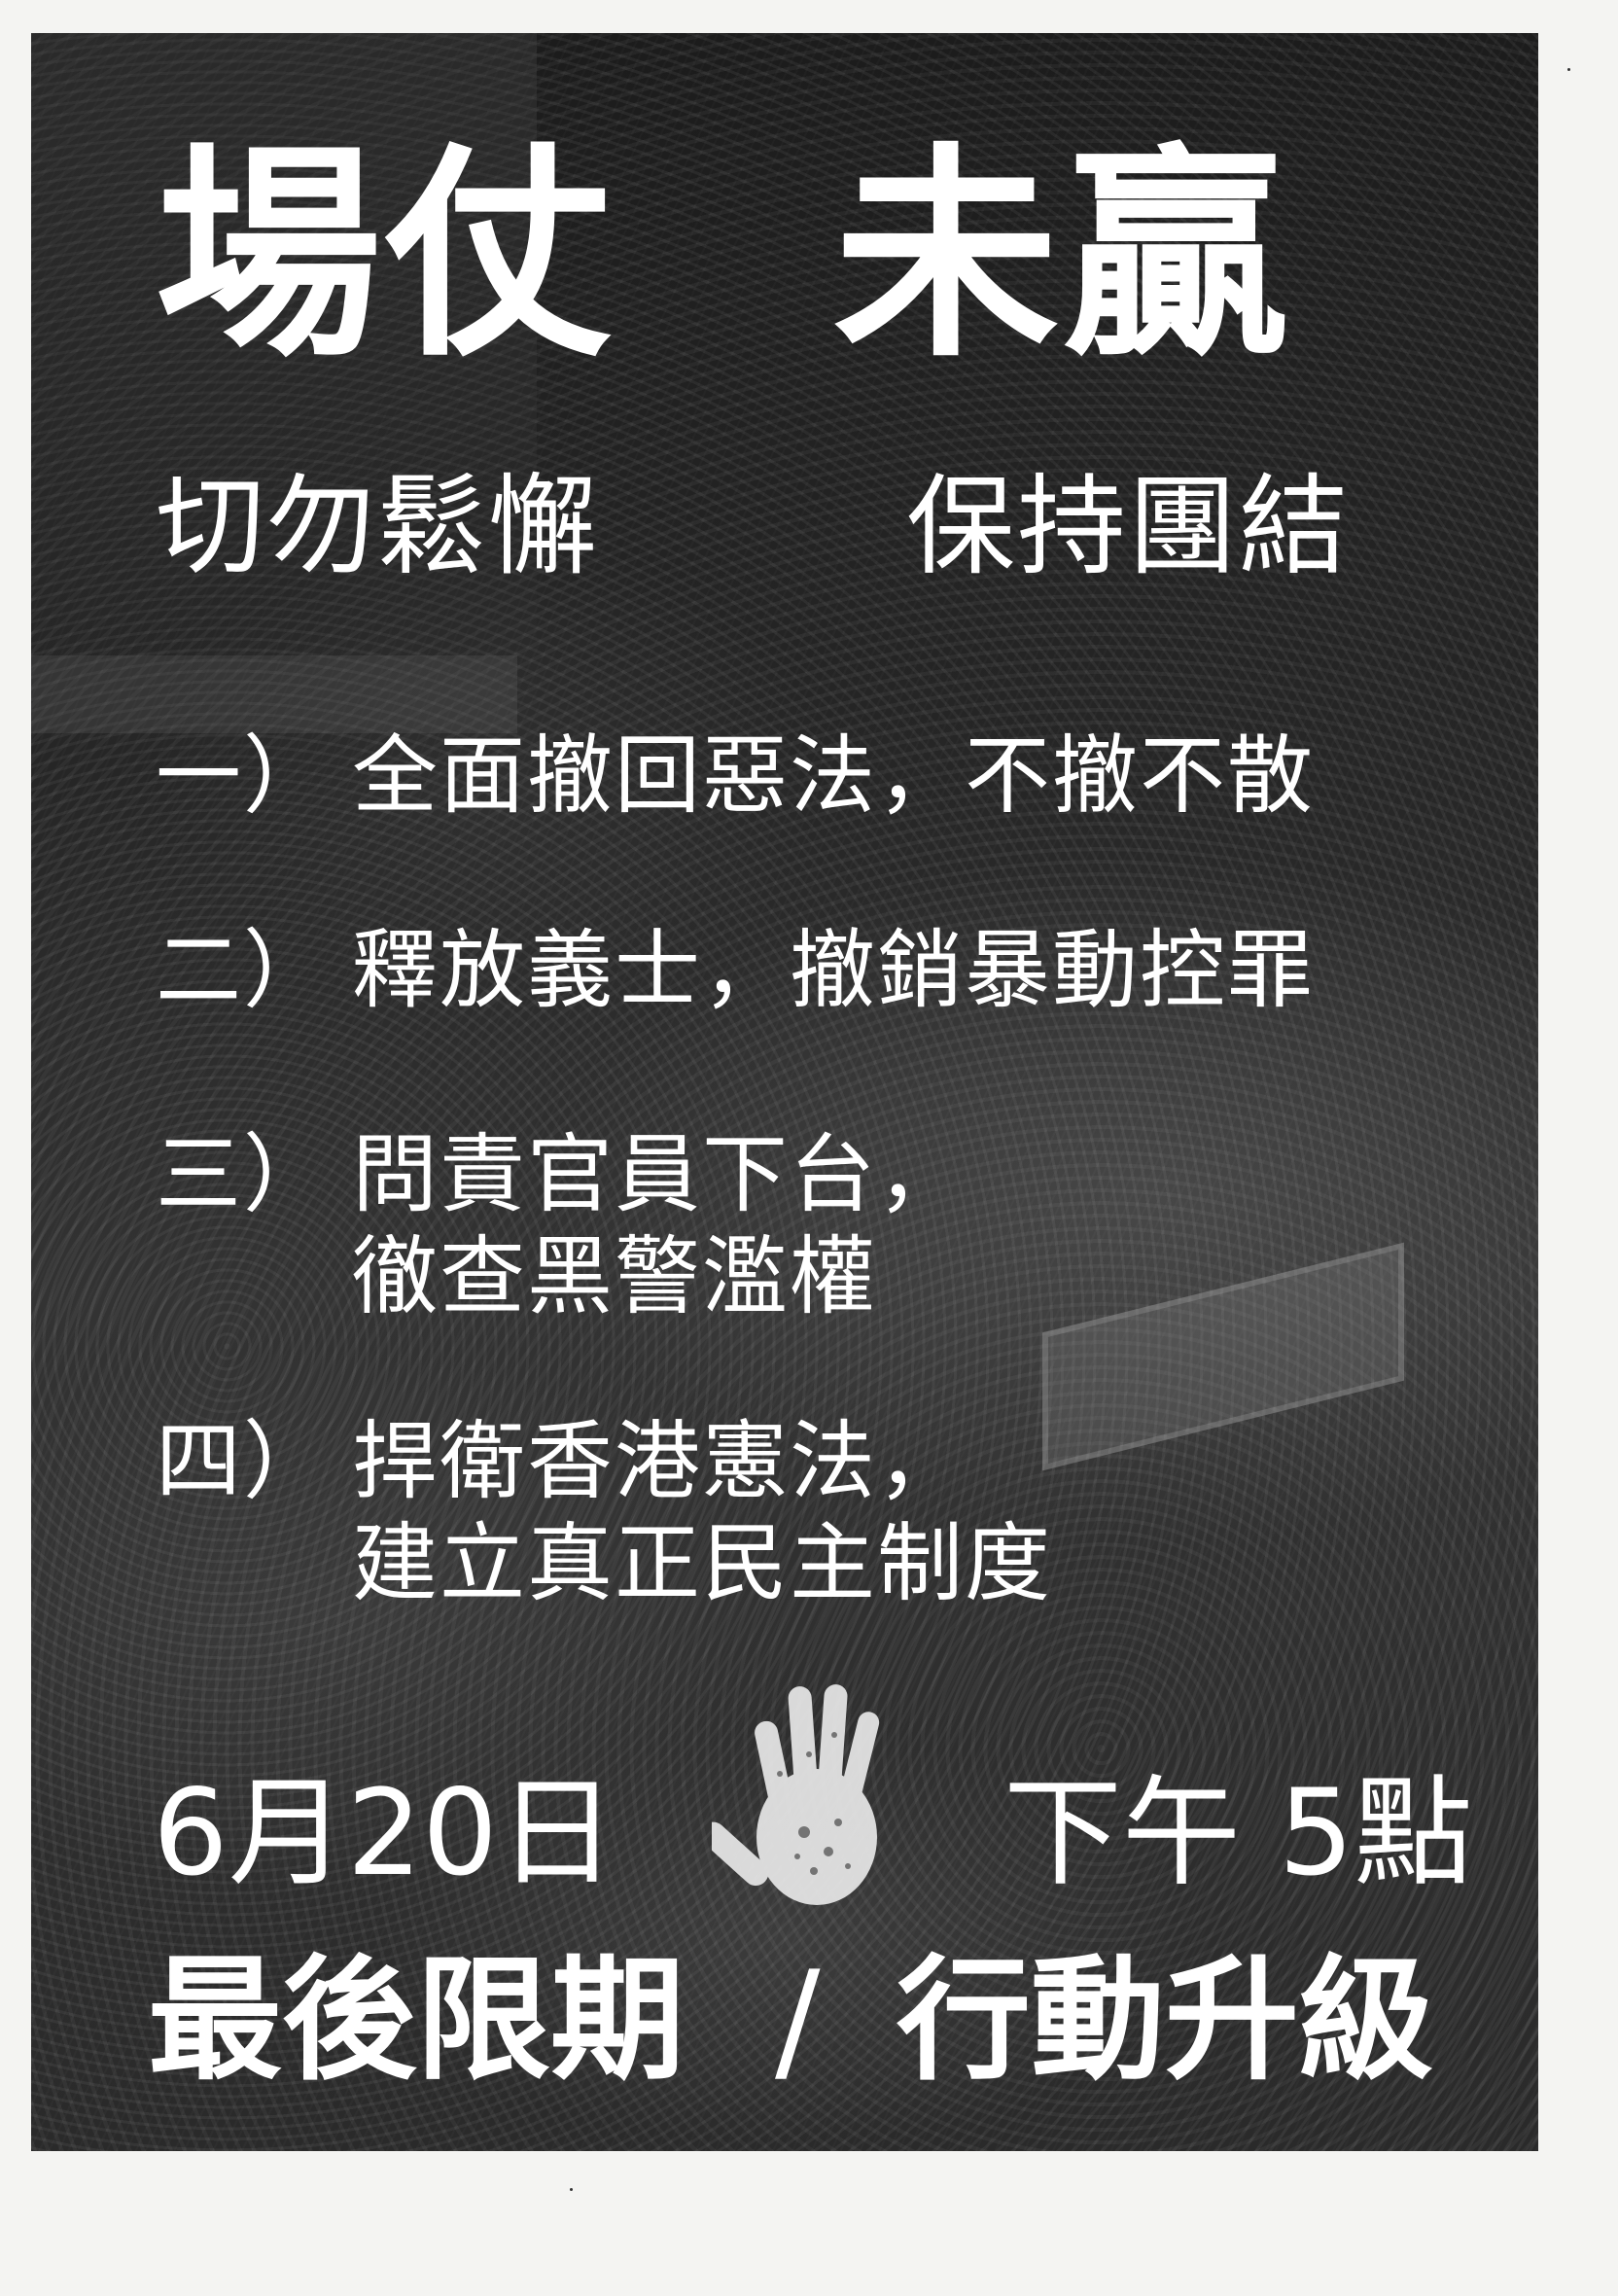 Image resolution: width=1618 pixels, height=2296 pixels. What do you see at coordinates (834, 776) in the screenshot?
I see `demand-1-text: 全面撤回惡法，不撤不散` at bounding box center [834, 776].